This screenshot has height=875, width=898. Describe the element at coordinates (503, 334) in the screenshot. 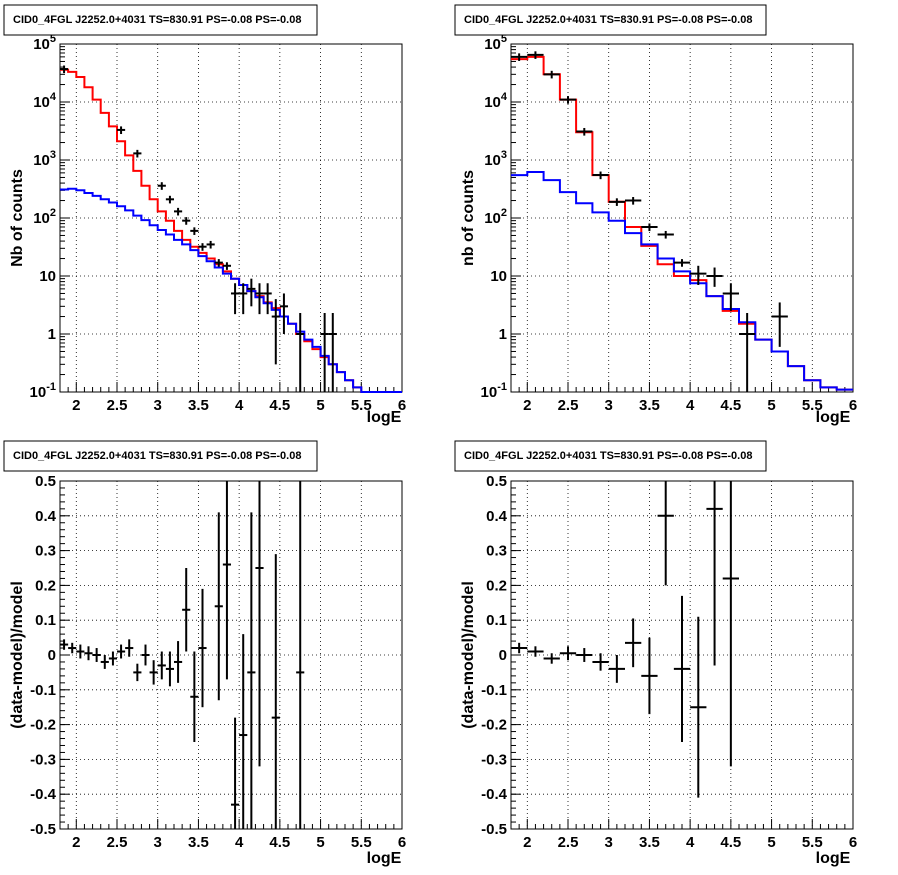

I see `y-tick-label: 1` at that location.